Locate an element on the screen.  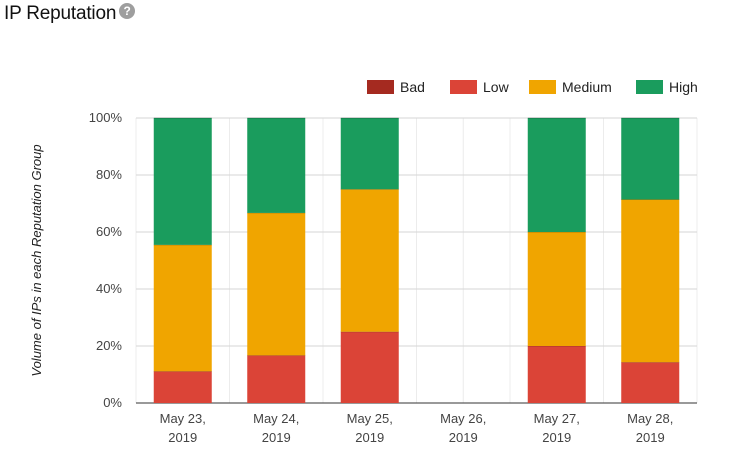
x-tick-label-line: May 27, is located at coordinates (557, 418).